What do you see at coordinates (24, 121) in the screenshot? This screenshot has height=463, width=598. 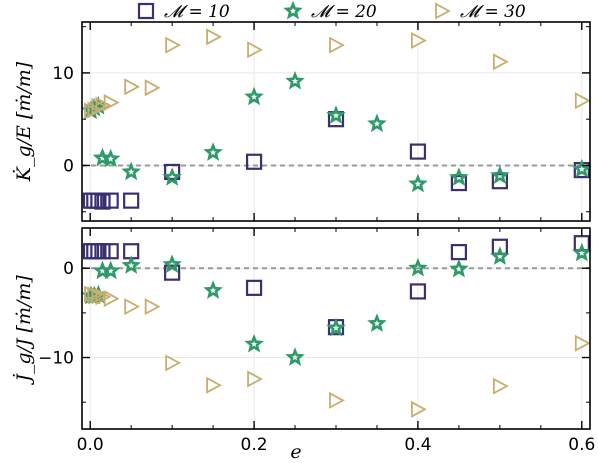 I see `y-axis-label-top: K̇_g/E [ṁ/m]` at bounding box center [24, 121].